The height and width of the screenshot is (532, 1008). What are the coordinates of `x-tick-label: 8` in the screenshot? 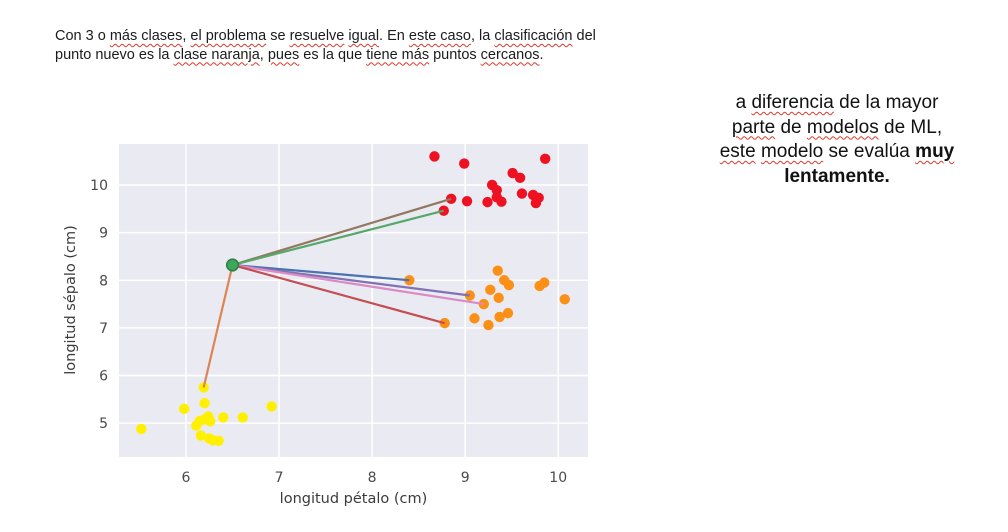 It's located at (372, 478).